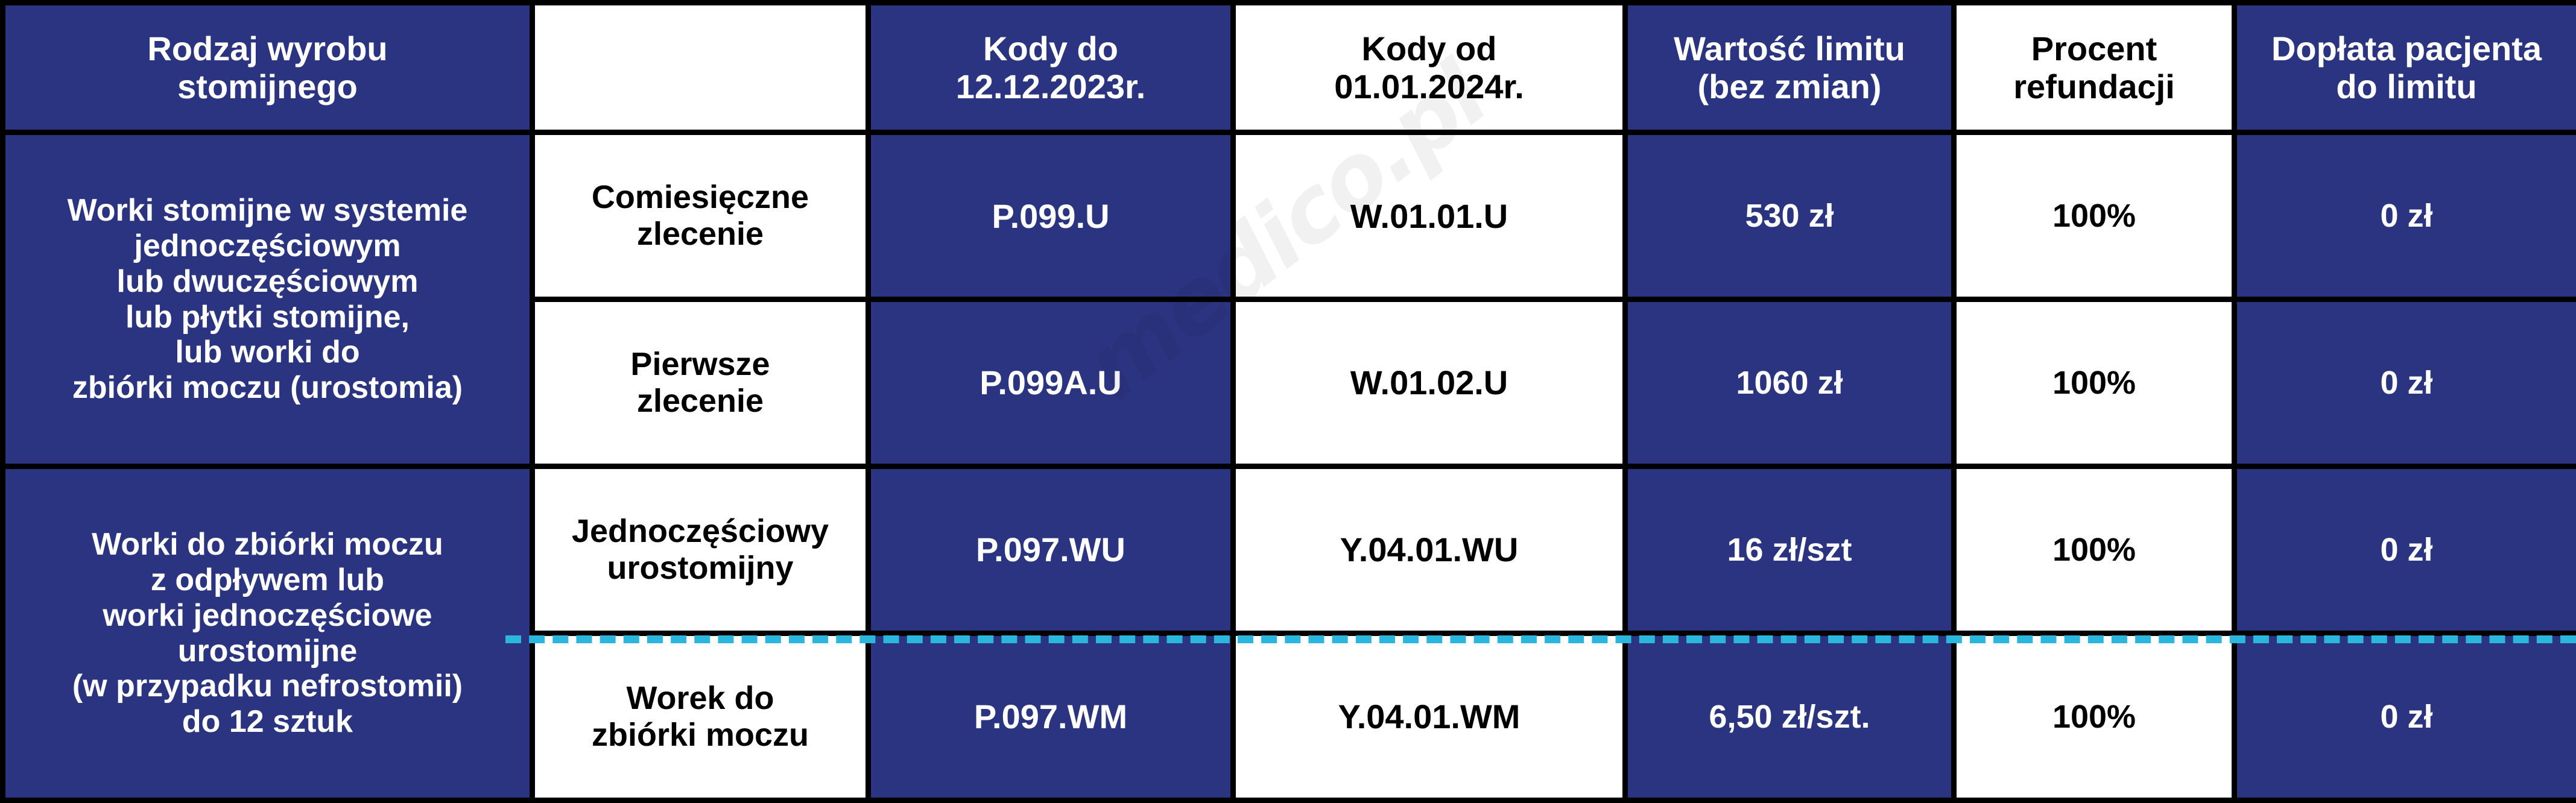  Describe the element at coordinates (700, 383) in the screenshot. I see `order-type-cell: Pierwsze zlecenie` at that location.